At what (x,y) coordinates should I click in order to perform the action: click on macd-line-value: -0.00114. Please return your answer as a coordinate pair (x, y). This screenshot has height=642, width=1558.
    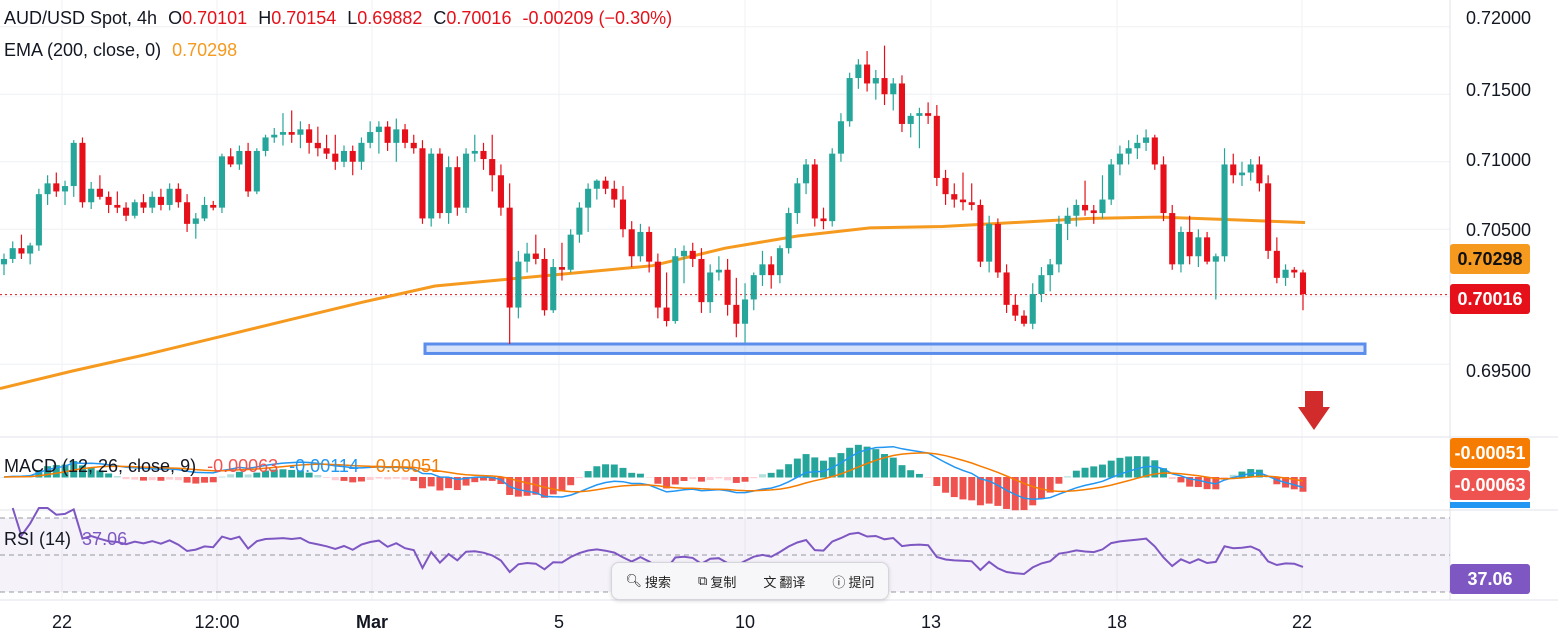
    Looking at the image, I should click on (324, 466).